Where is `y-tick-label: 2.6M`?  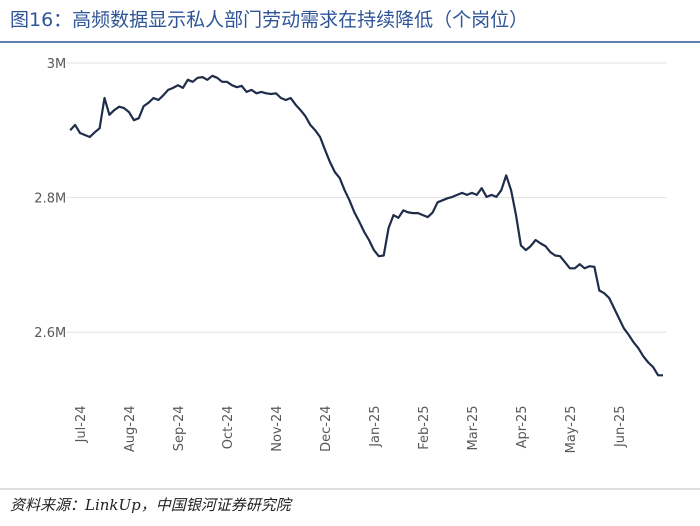
y-tick-label: 2.6M is located at coordinates (50, 333).